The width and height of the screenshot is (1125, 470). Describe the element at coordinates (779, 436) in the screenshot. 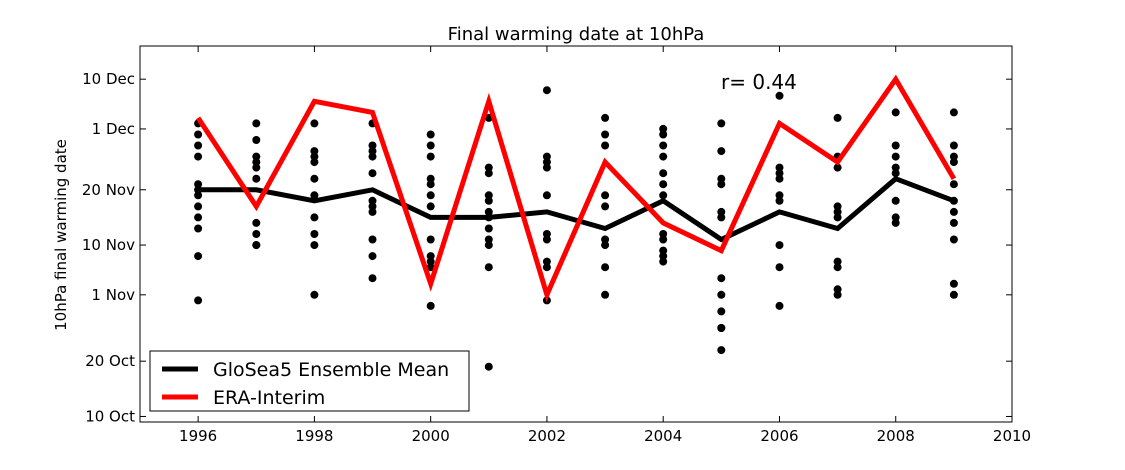

I see `x-tick-label: 2006` at that location.